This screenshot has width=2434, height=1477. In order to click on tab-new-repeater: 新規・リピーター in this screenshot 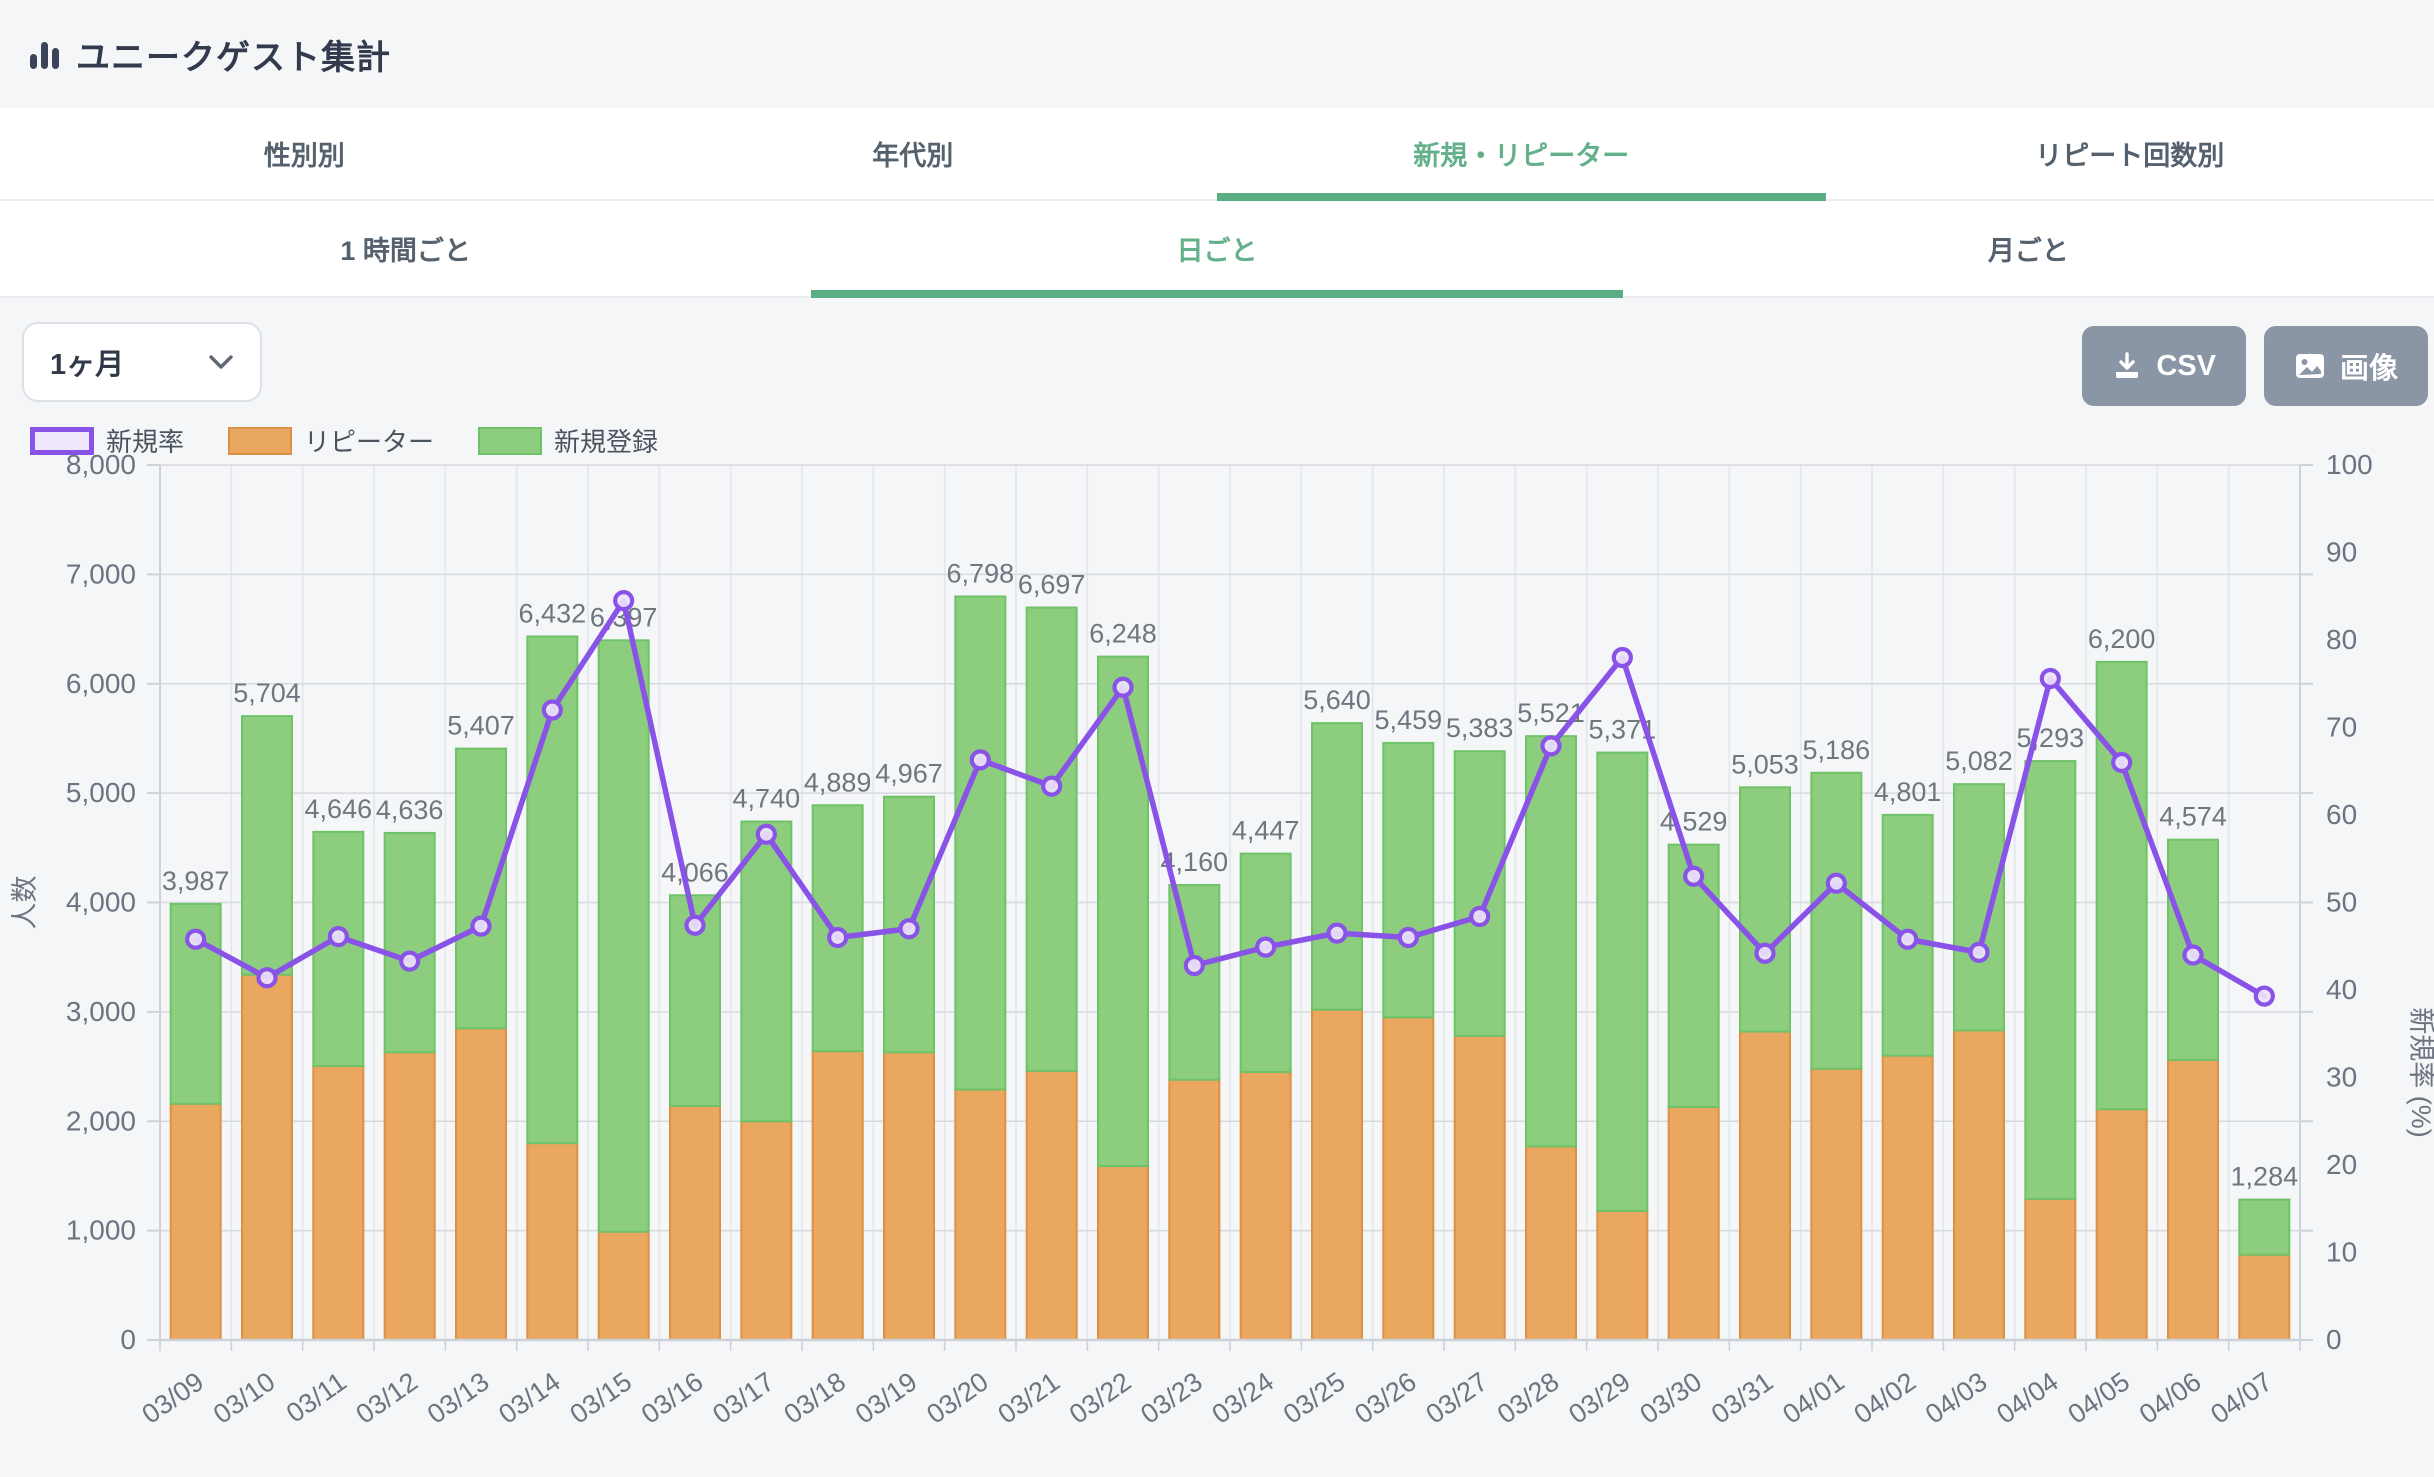, I will do `click(1521, 153)`.